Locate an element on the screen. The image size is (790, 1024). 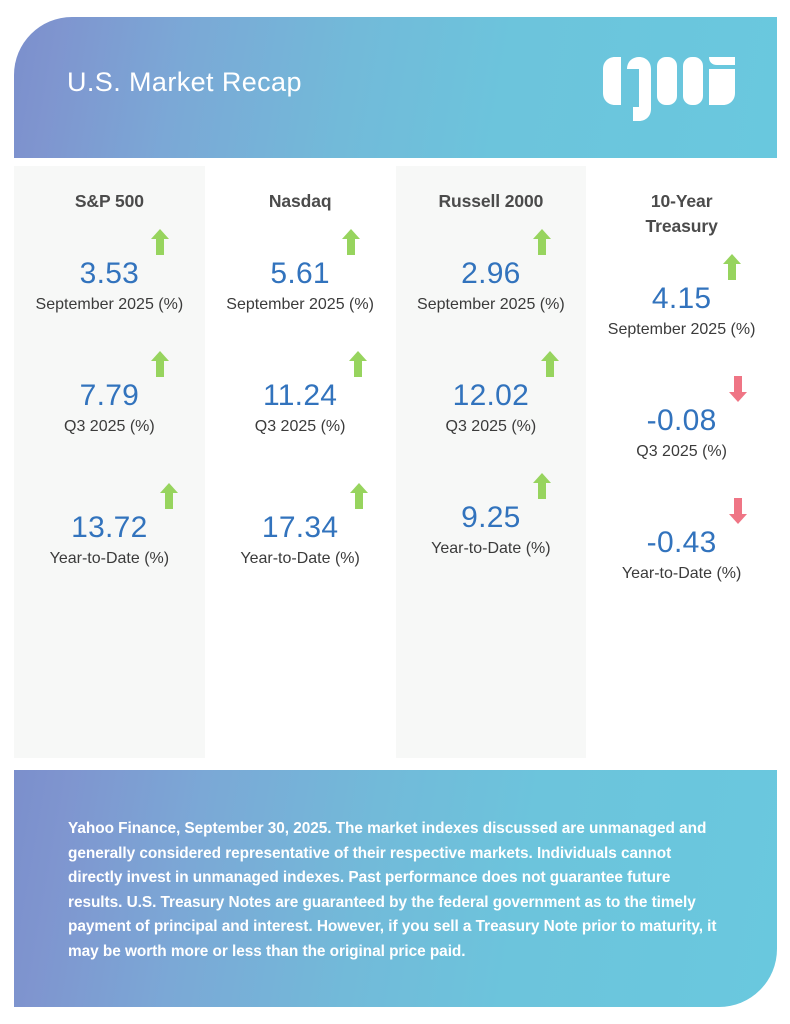
metric-value: 9.25 is located at coordinates (491, 517).